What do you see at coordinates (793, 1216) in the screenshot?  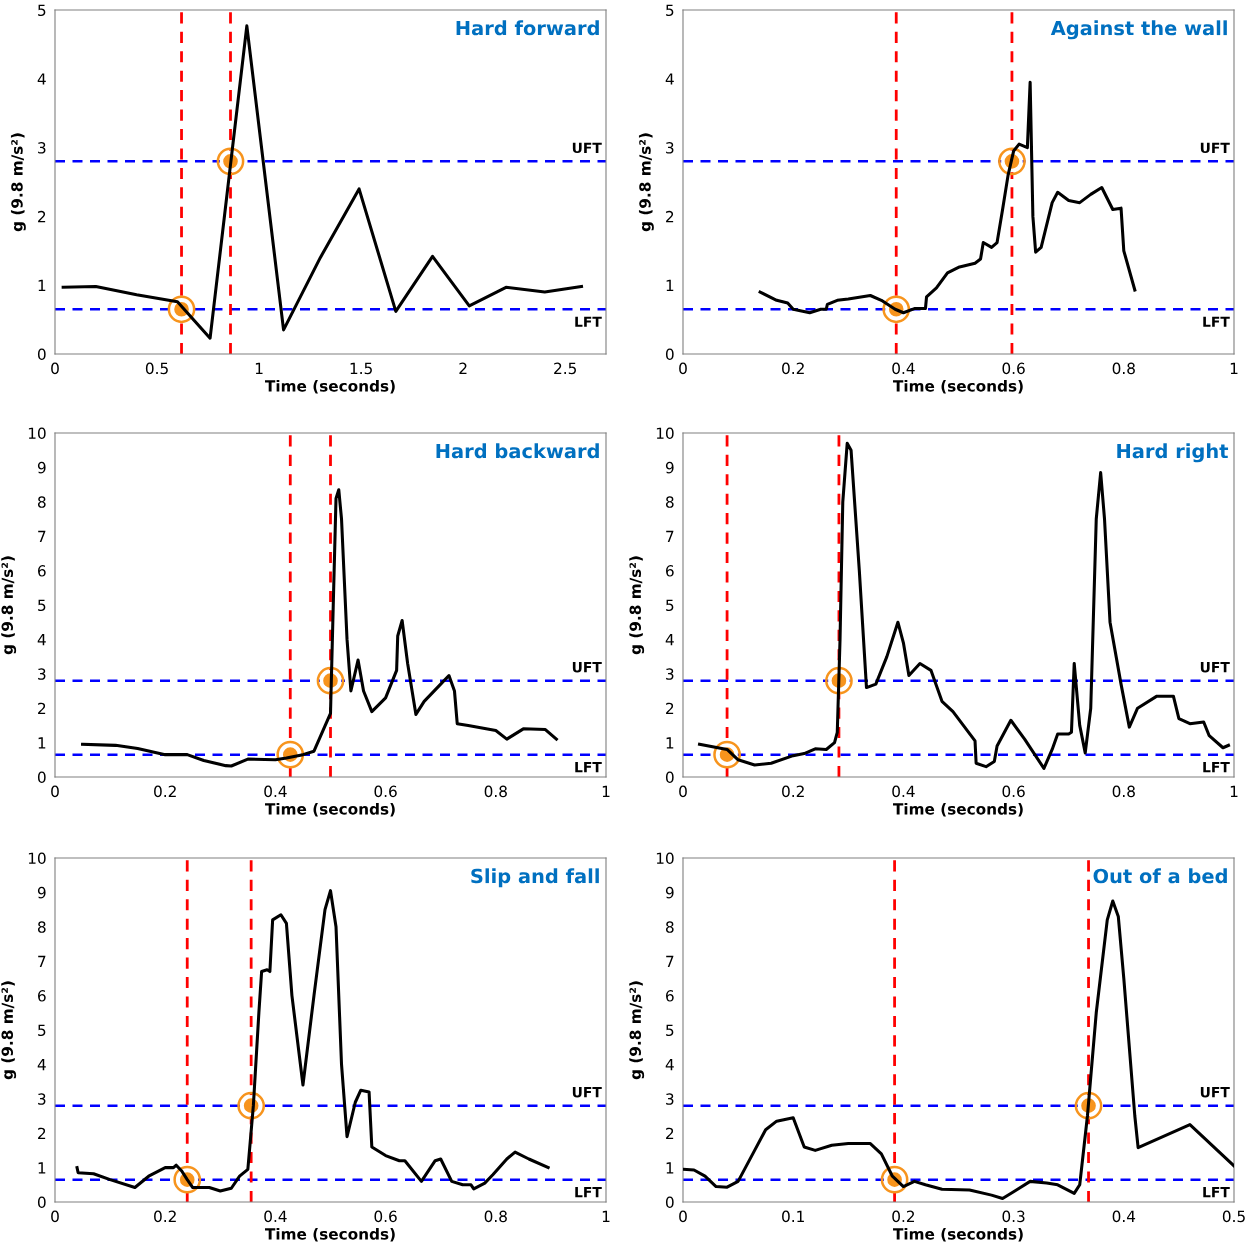 I see `x-tick-label: 0.1` at bounding box center [793, 1216].